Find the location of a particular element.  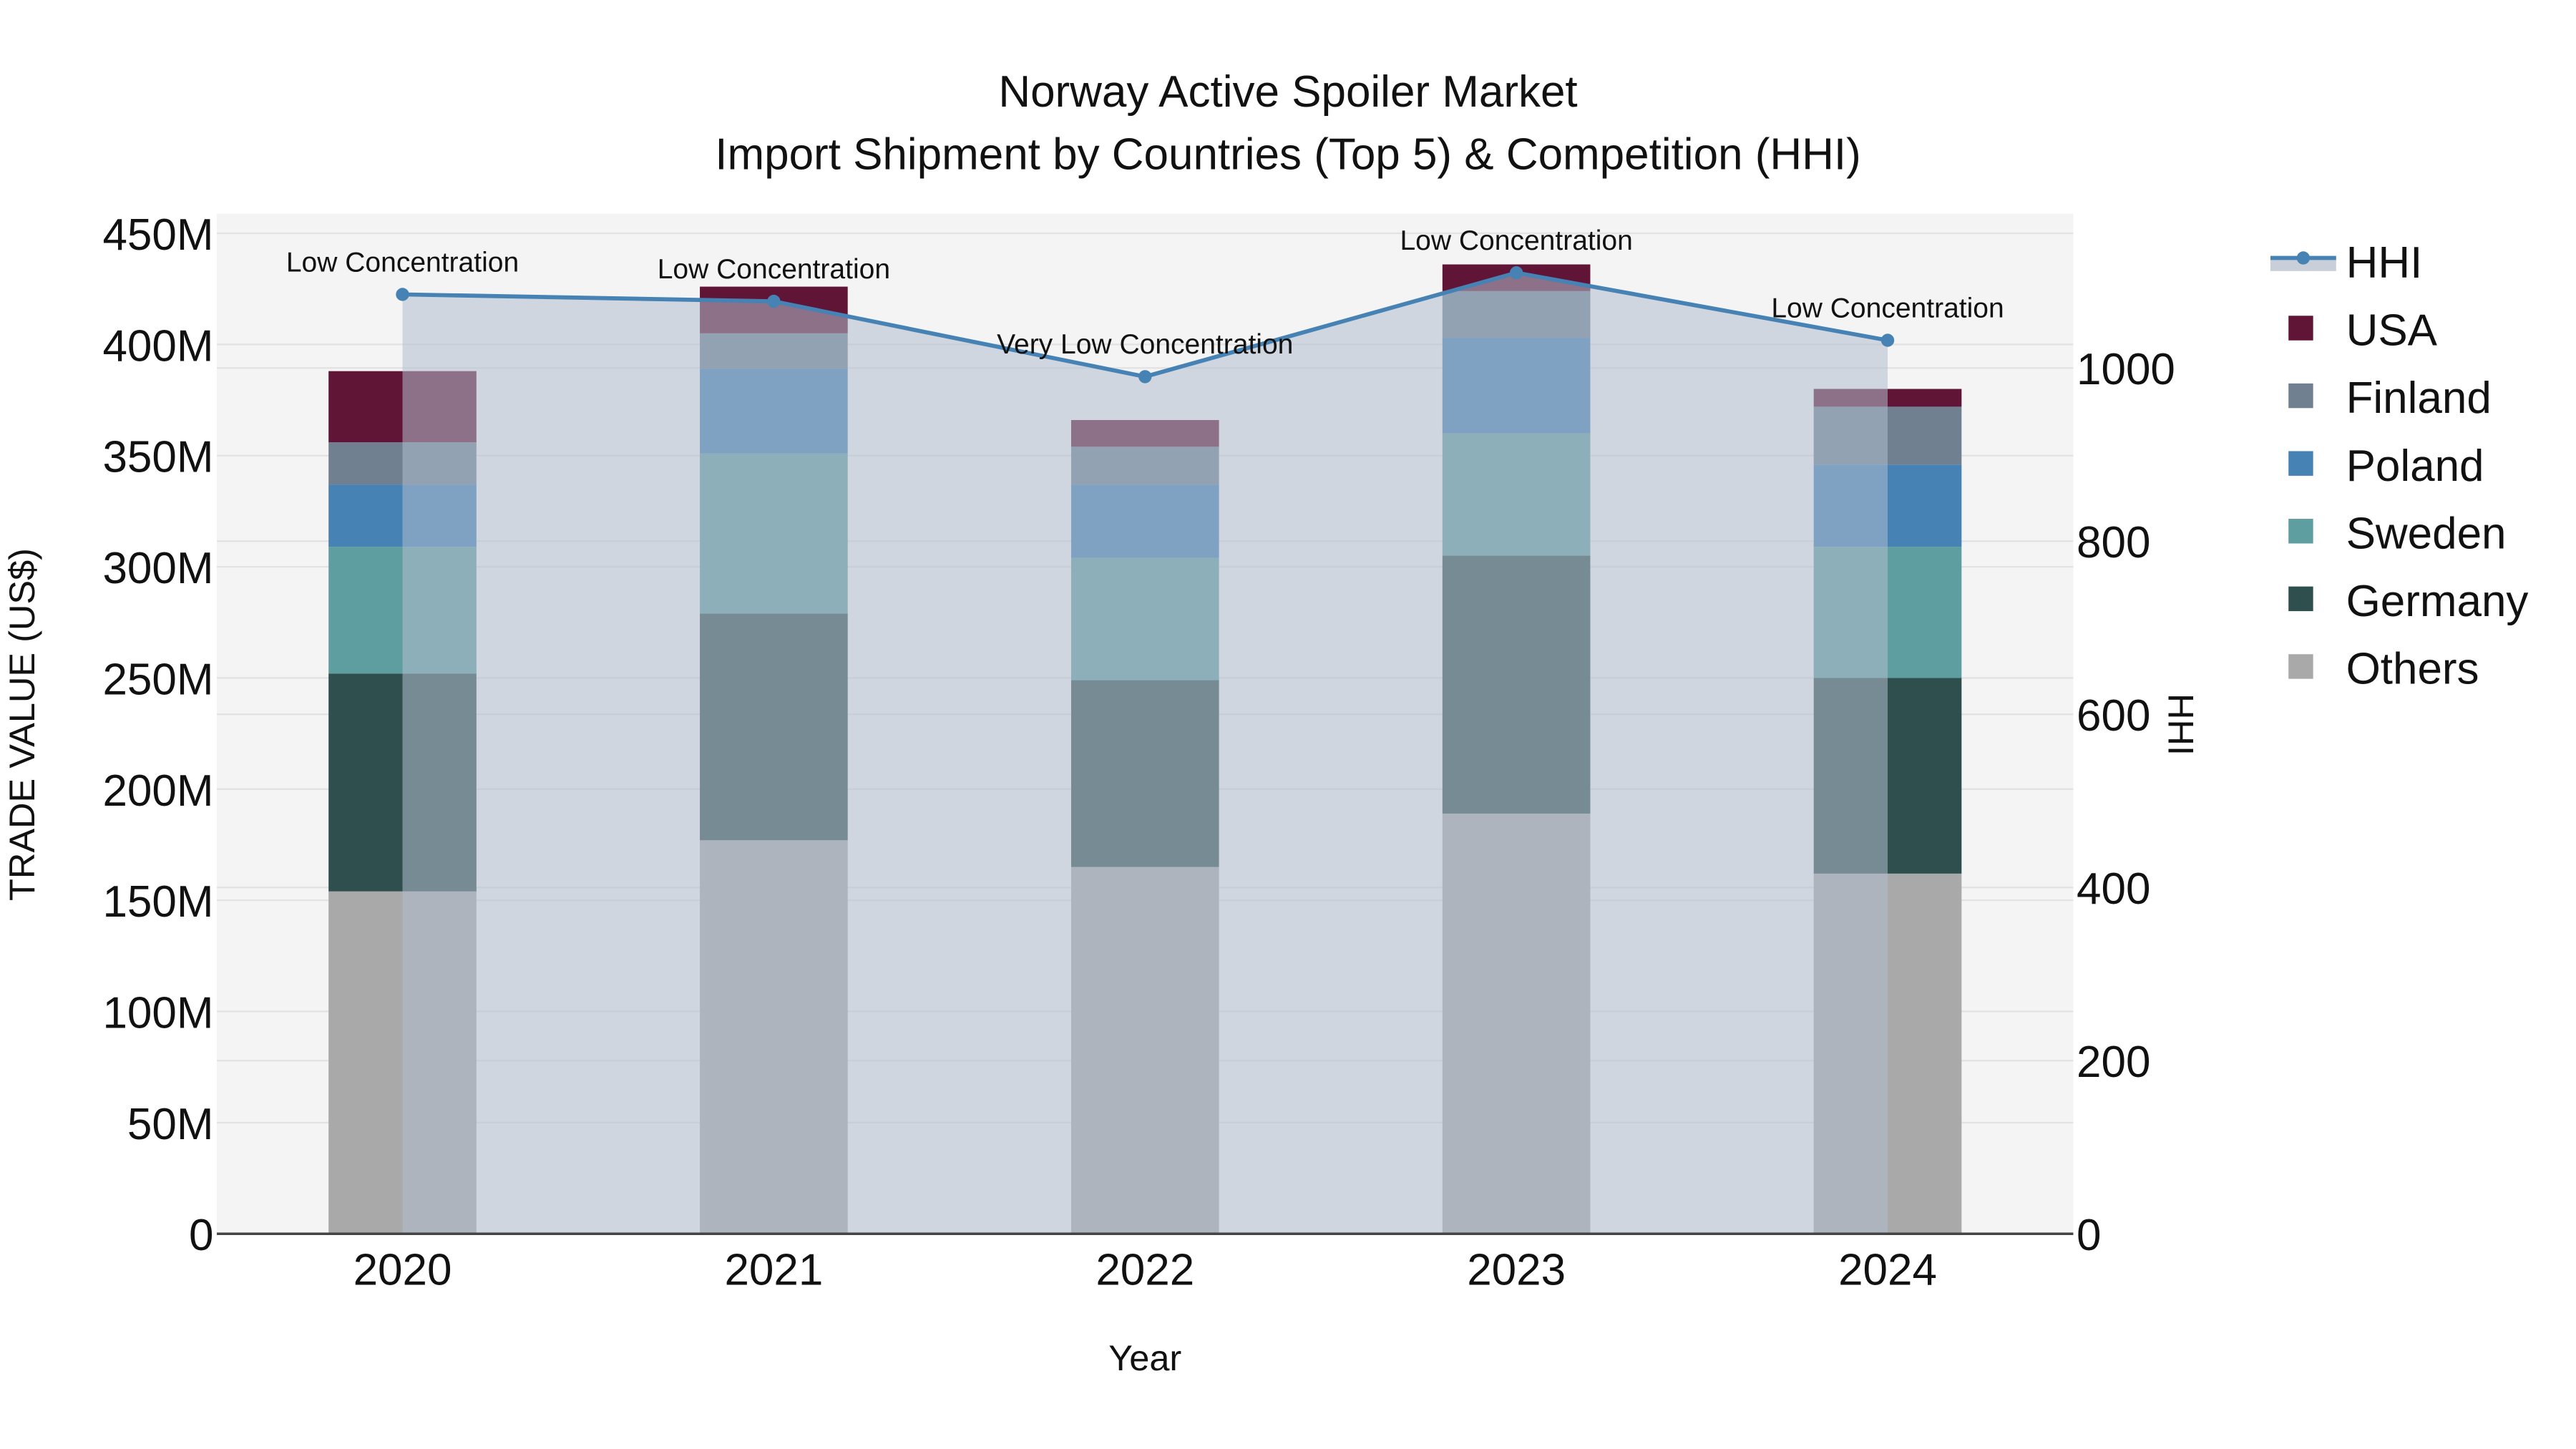

x-tick-label: 2022 is located at coordinates (1145, 1269).